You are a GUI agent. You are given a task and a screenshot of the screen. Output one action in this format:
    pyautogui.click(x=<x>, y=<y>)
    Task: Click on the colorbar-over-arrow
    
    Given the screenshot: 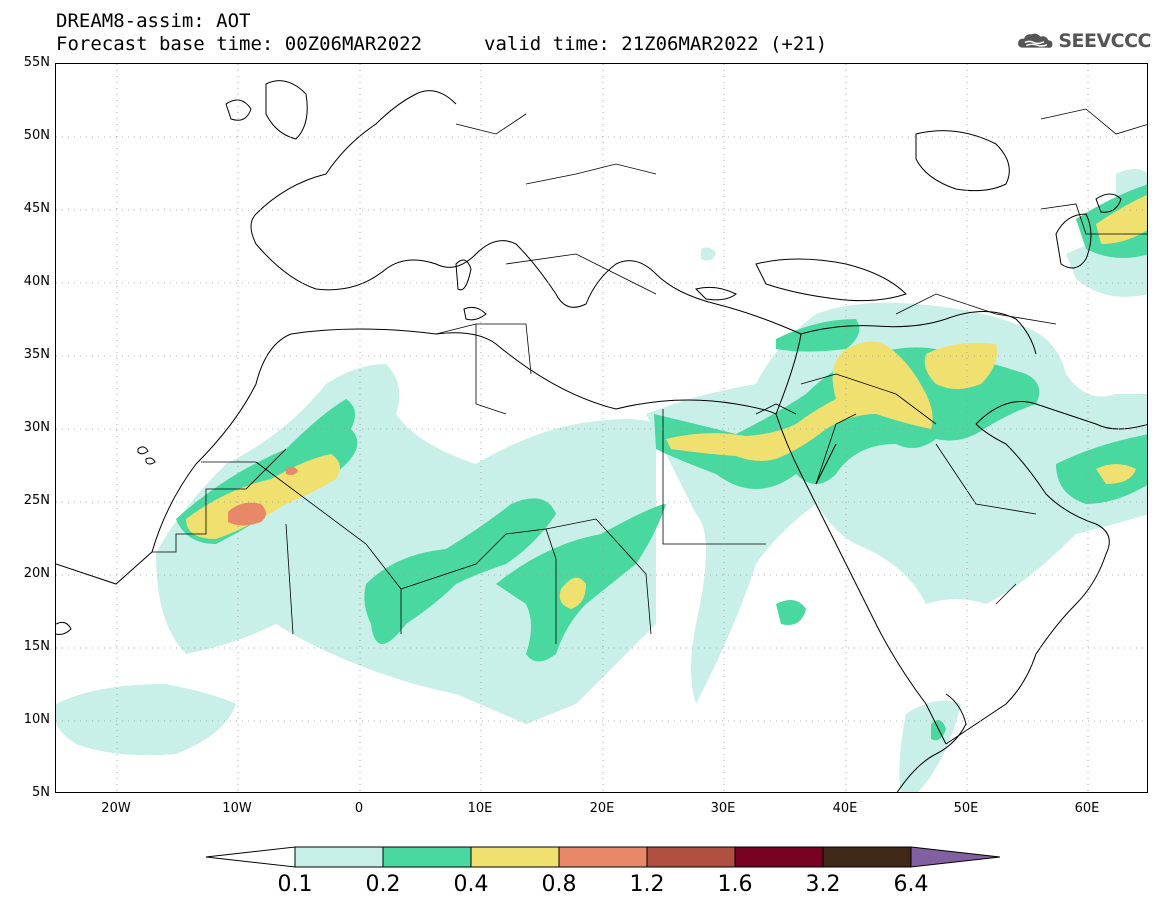 What is the action you would take?
    pyautogui.click(x=955, y=857)
    